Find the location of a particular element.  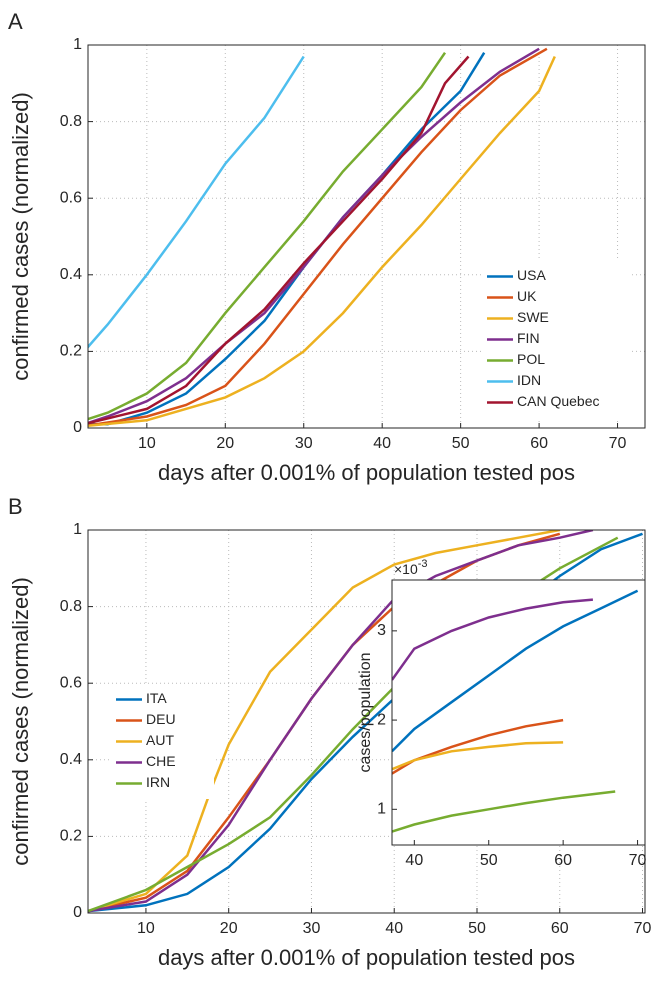

y-axis-label: cases/population is located at coordinates (365, 712).